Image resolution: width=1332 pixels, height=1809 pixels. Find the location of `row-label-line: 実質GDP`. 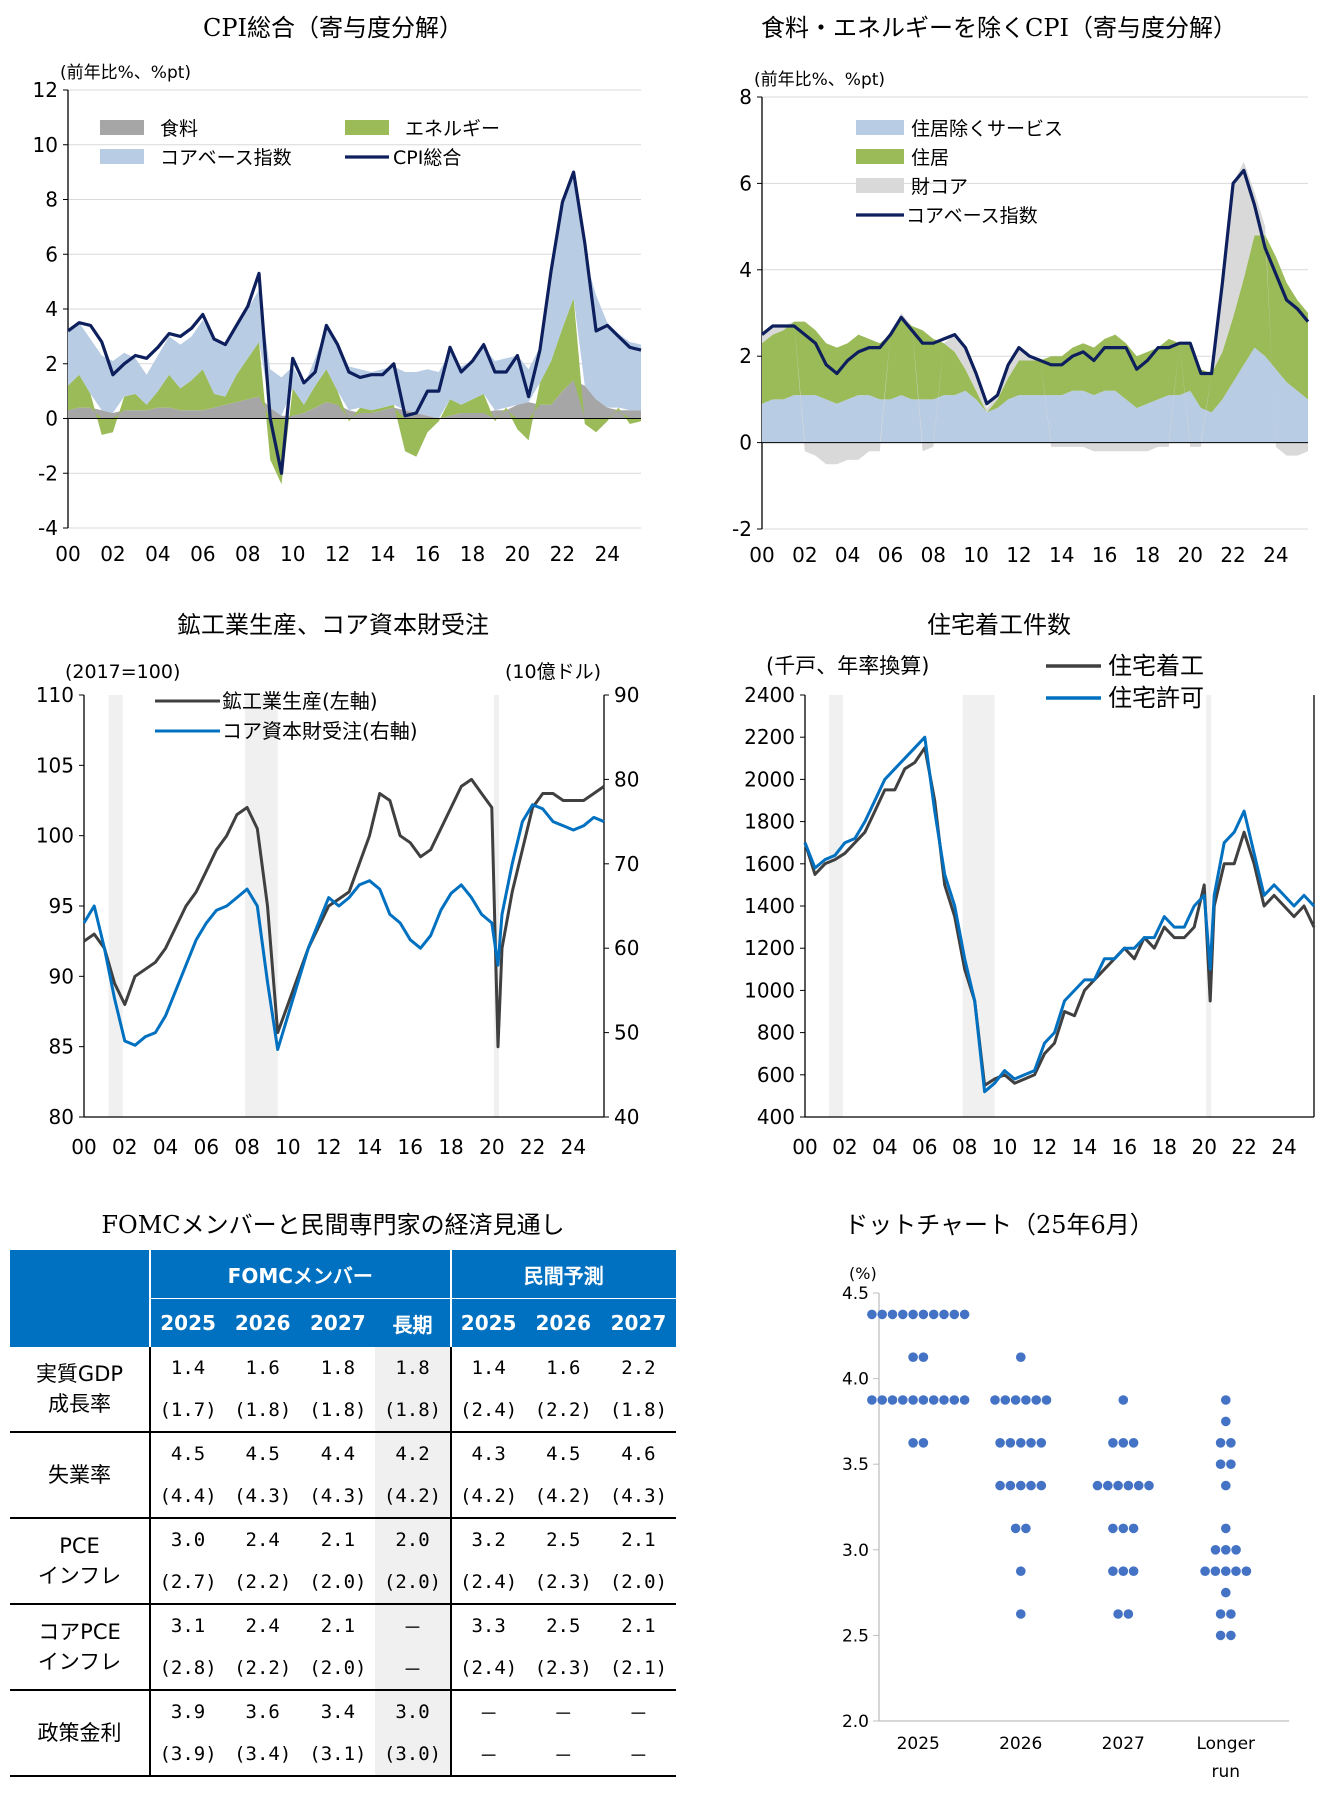

row-label-line: 実質GDP is located at coordinates (79, 1374).